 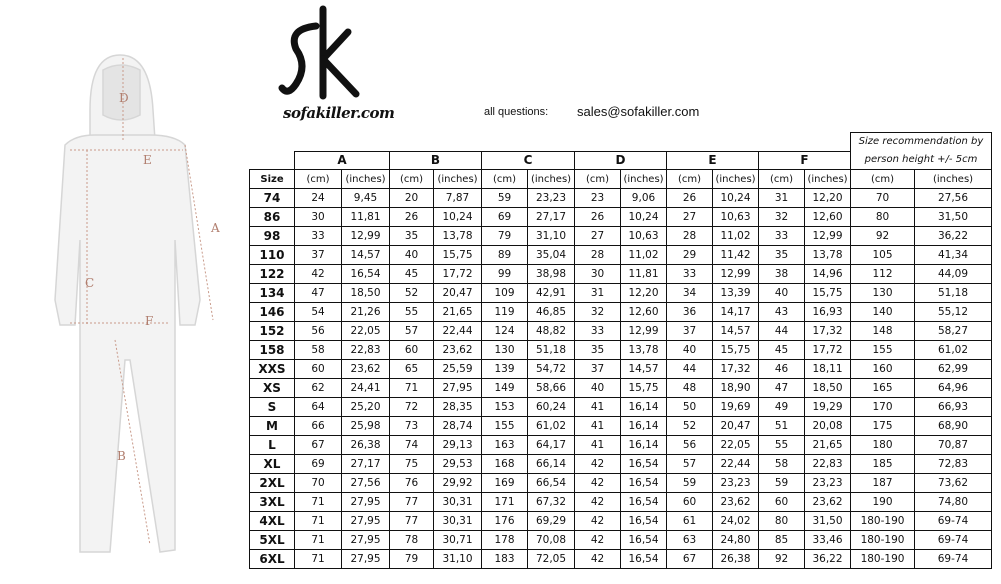 I want to click on measurement-cell: 12,99, so click(x=643, y=331).